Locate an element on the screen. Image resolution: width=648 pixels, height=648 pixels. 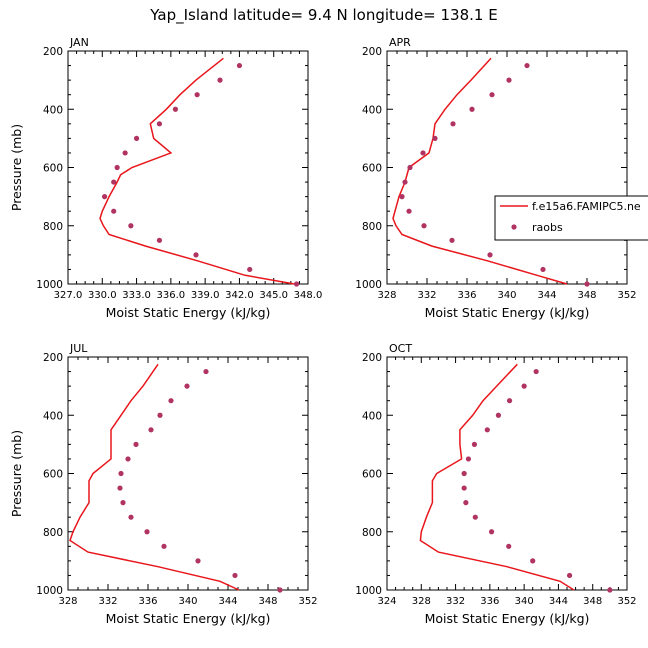
x-tick-label: 348.0 is located at coordinates (308, 295).